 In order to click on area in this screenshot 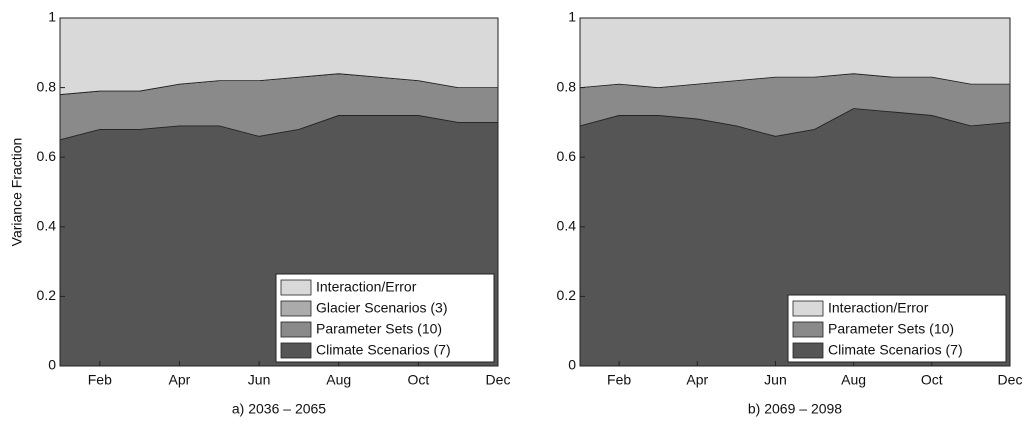, I will do `click(795, 53)`.